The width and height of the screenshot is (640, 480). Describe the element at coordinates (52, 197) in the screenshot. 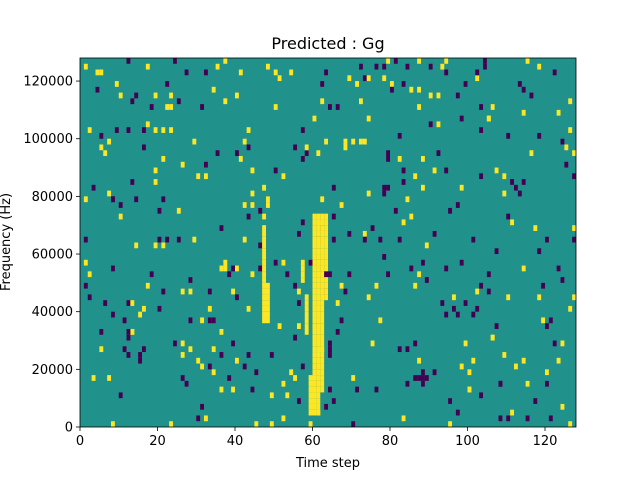

I see `y-tick-label: 80000` at that location.